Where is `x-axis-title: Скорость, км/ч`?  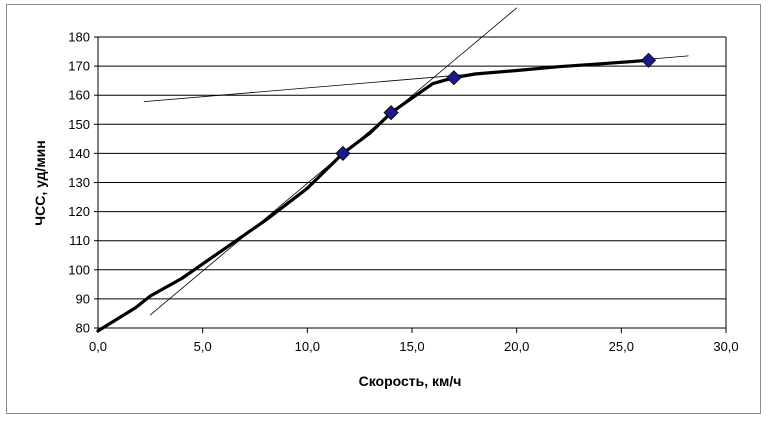
x-axis-title: Скорость, км/ч is located at coordinates (410, 381).